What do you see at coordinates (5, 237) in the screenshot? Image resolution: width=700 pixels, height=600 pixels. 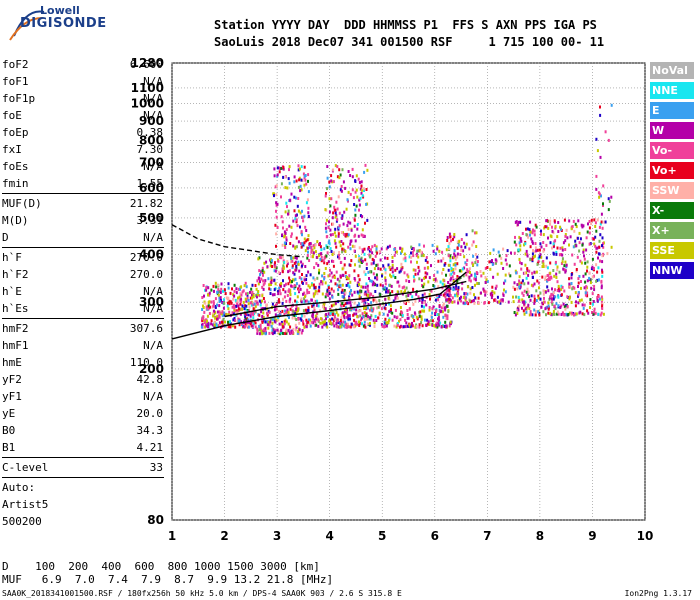 I see `param-name: D` at bounding box center [5, 237].